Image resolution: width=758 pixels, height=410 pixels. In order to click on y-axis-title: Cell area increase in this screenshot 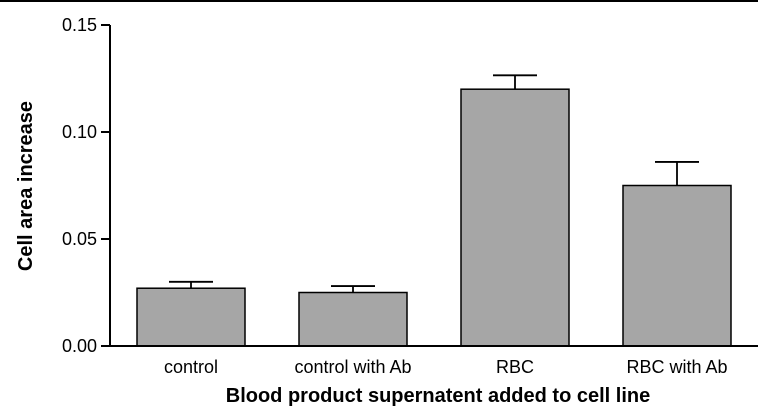, I will do `click(26, 186)`.